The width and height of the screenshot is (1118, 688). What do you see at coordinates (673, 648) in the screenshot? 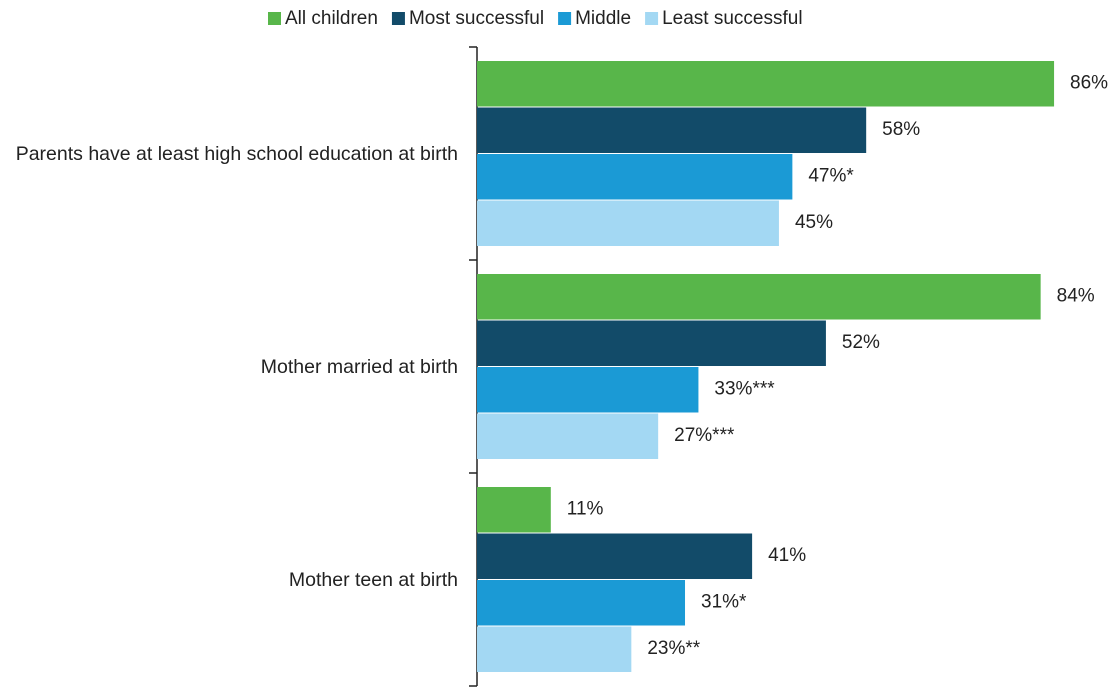
I see `value-label: 23%**` at bounding box center [673, 648].